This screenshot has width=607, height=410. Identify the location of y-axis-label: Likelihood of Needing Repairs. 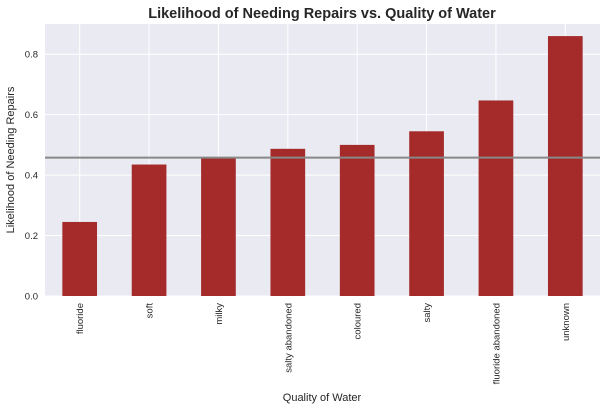
(11, 159).